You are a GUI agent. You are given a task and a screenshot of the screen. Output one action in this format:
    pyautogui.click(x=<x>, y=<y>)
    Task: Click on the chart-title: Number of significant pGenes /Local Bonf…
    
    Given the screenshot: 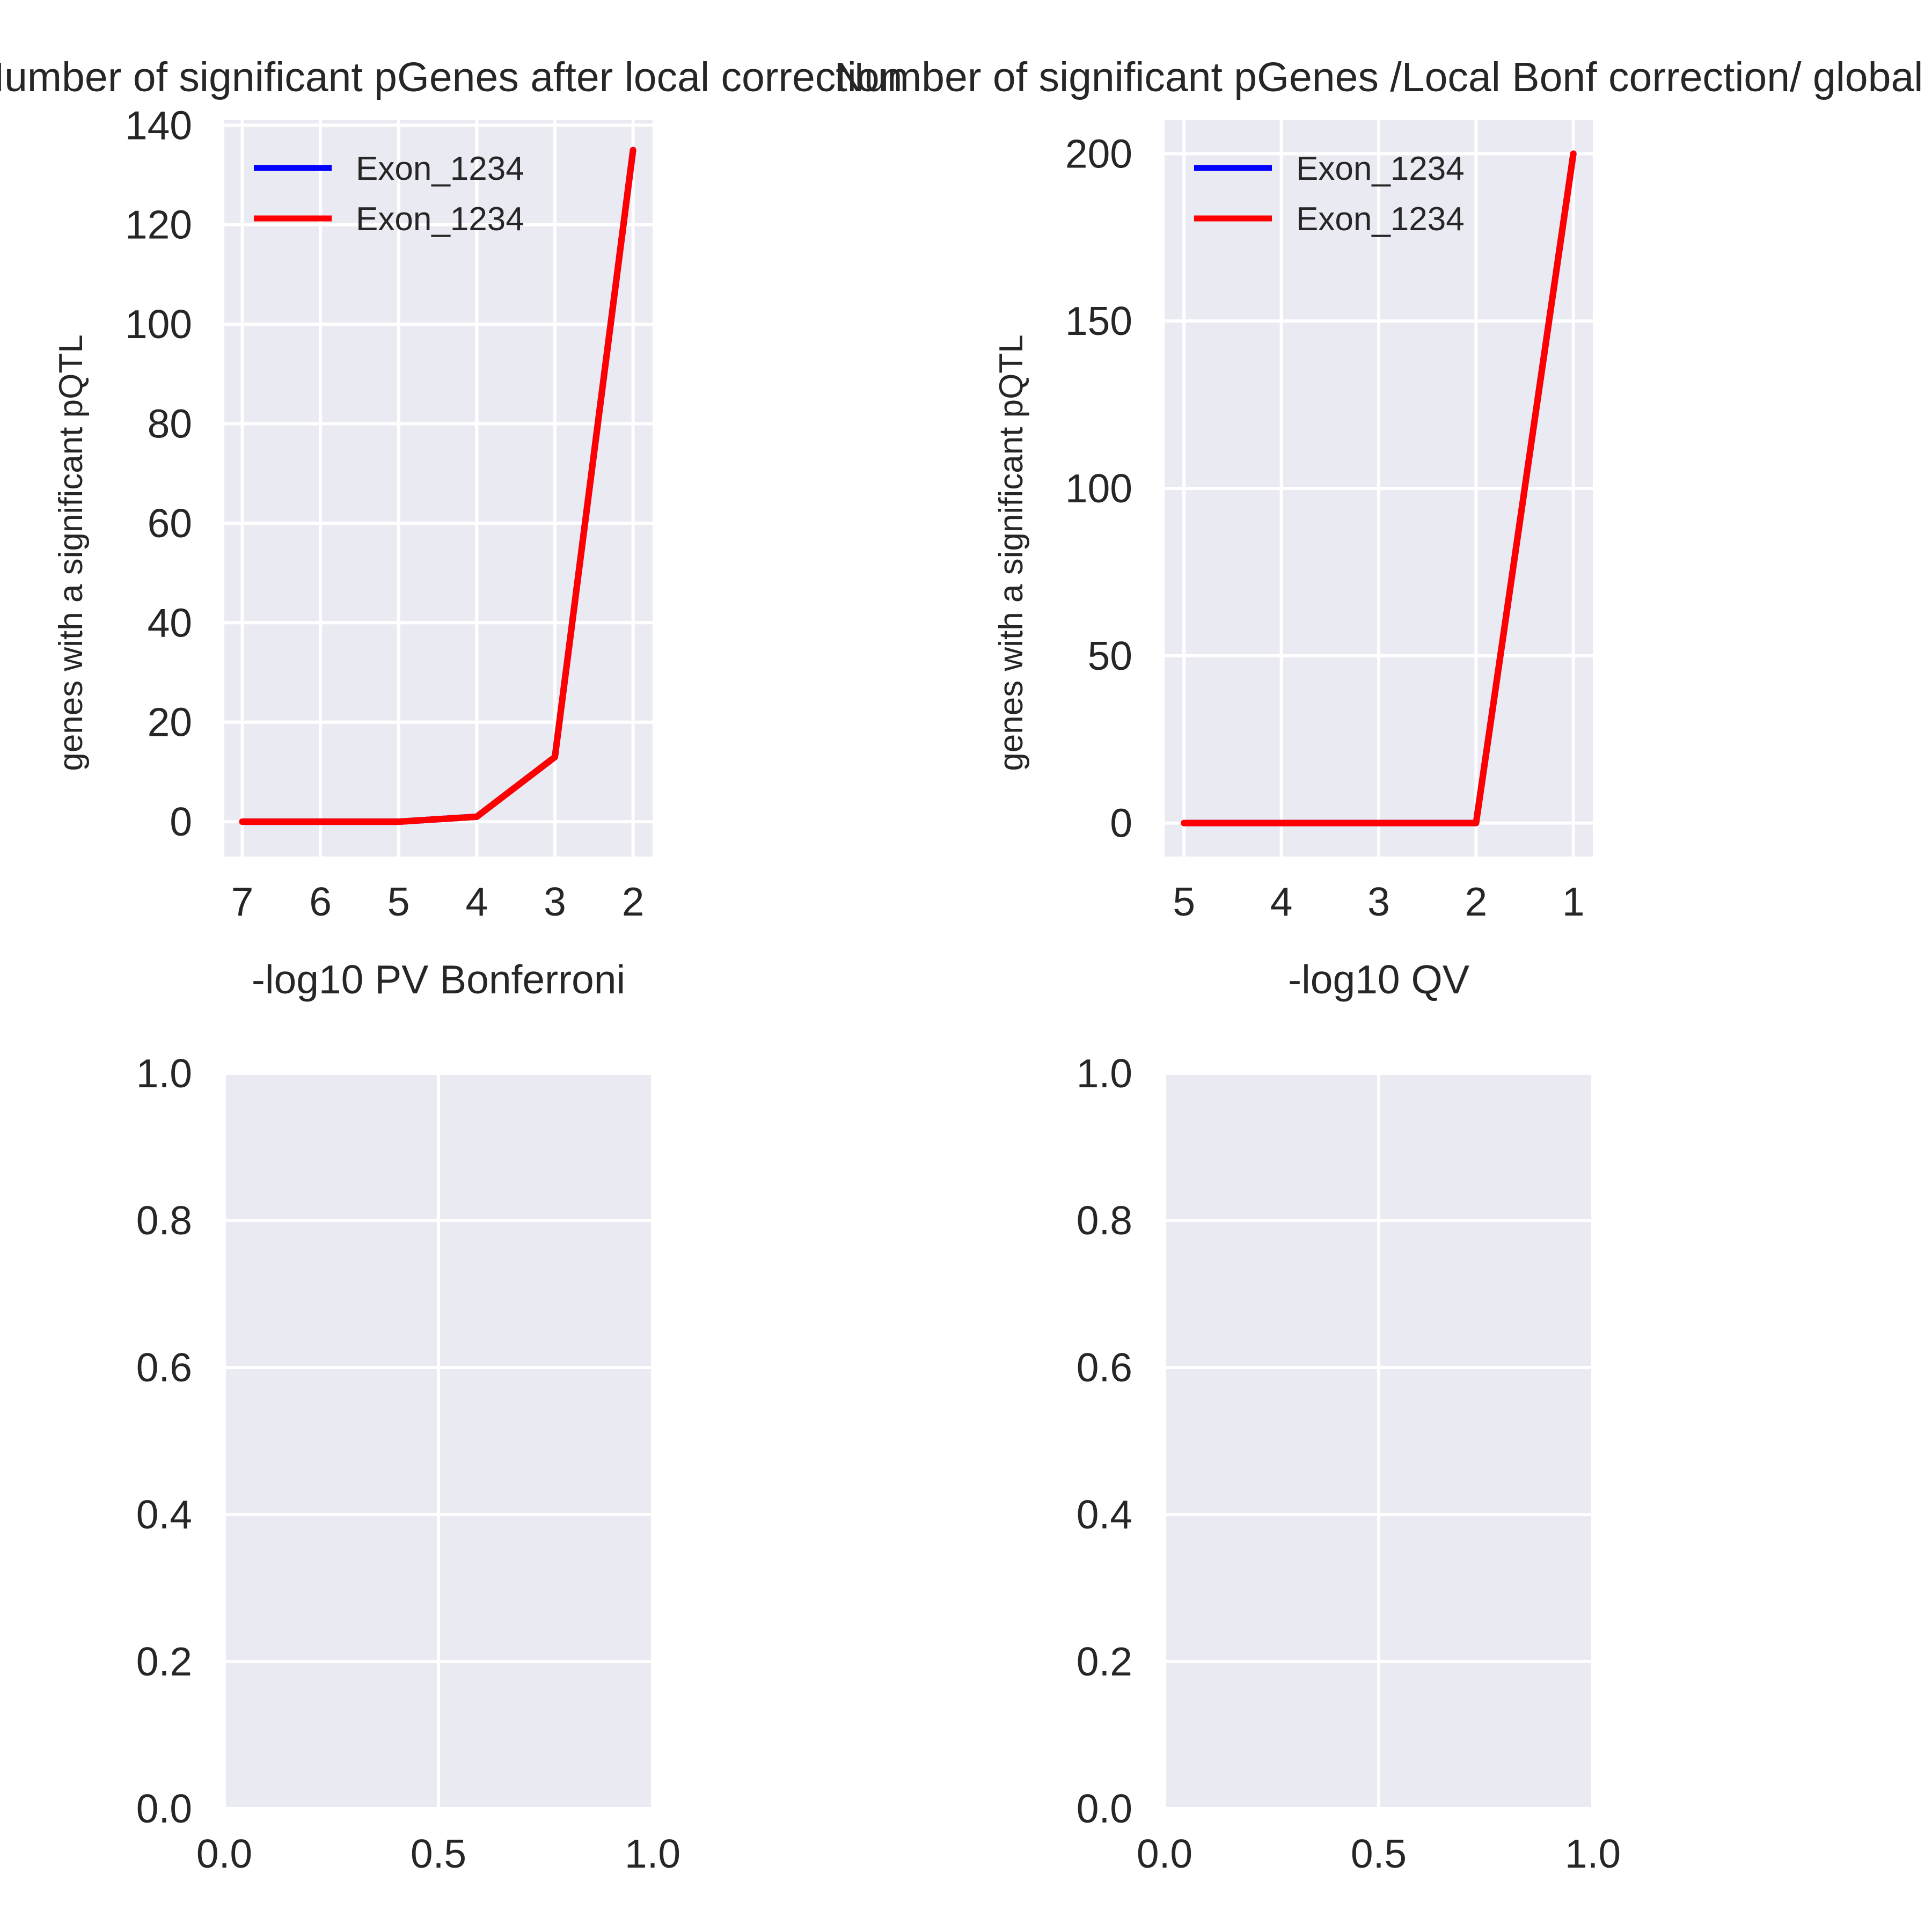 What is the action you would take?
    pyautogui.click(x=1379, y=77)
    